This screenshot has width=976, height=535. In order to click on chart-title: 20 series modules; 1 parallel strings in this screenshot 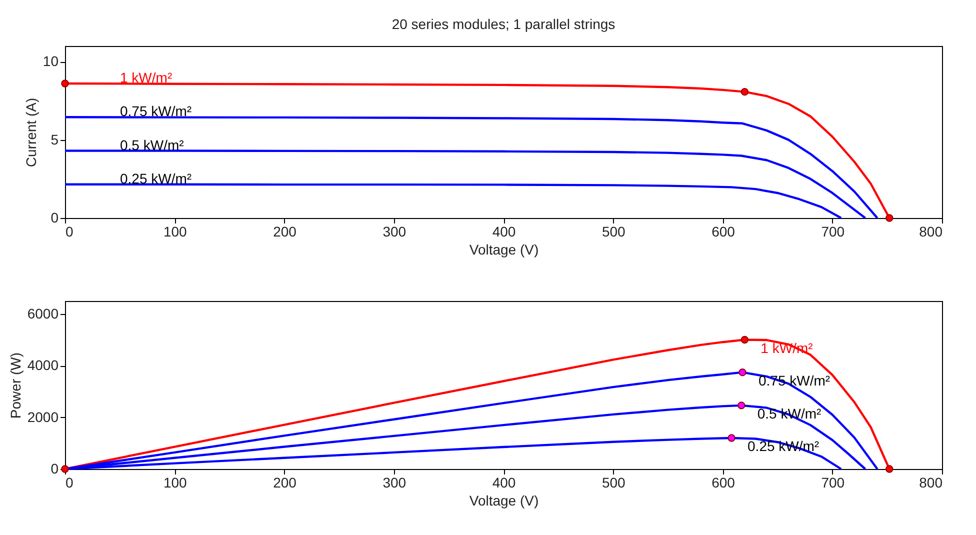, I will do `click(504, 24)`.